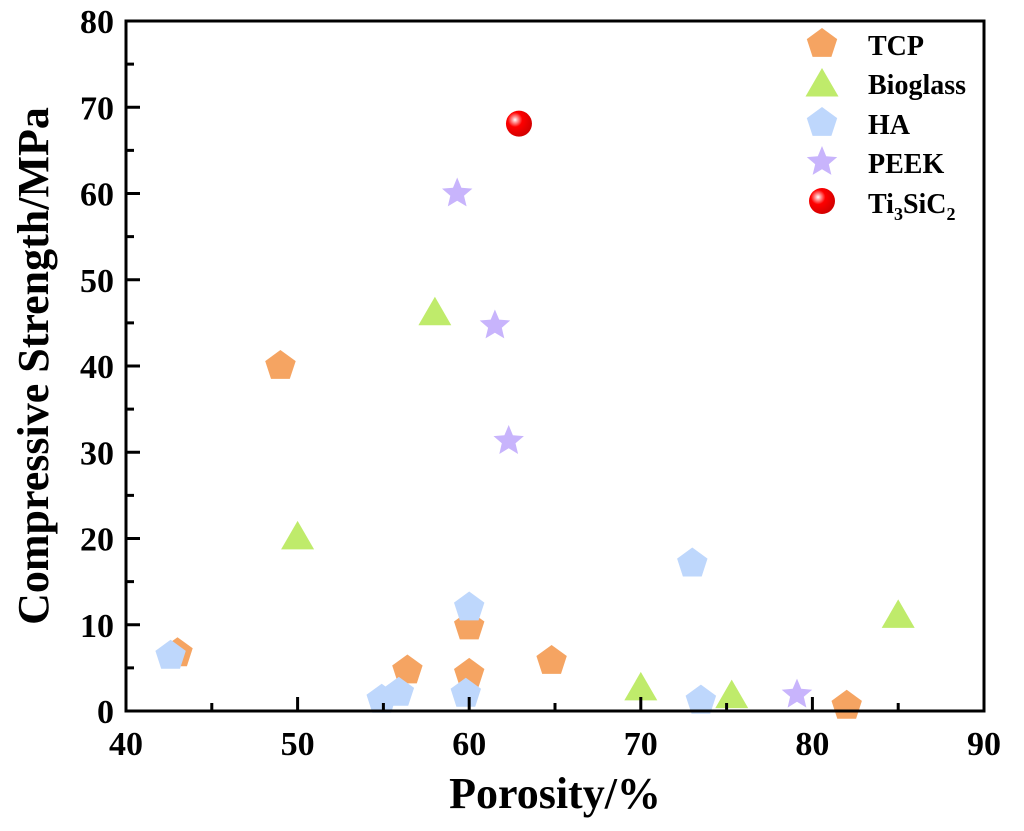  I want to click on x-tick-label: 60, so click(469, 744).